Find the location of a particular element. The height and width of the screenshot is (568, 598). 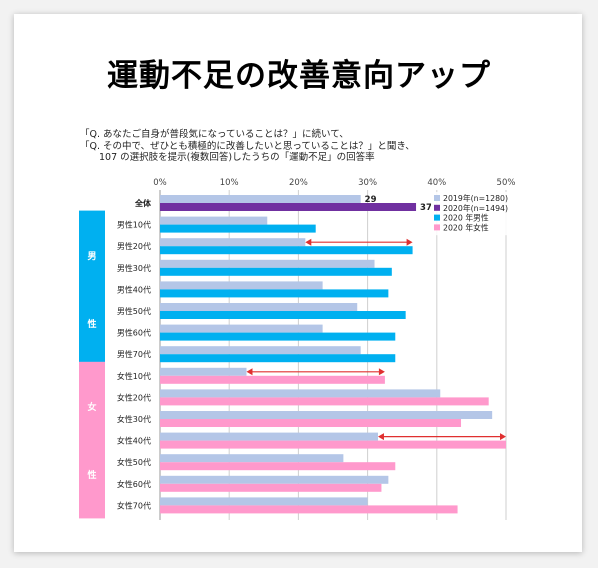

legend-label: 2020年(n=1494) is located at coordinates (475, 208).